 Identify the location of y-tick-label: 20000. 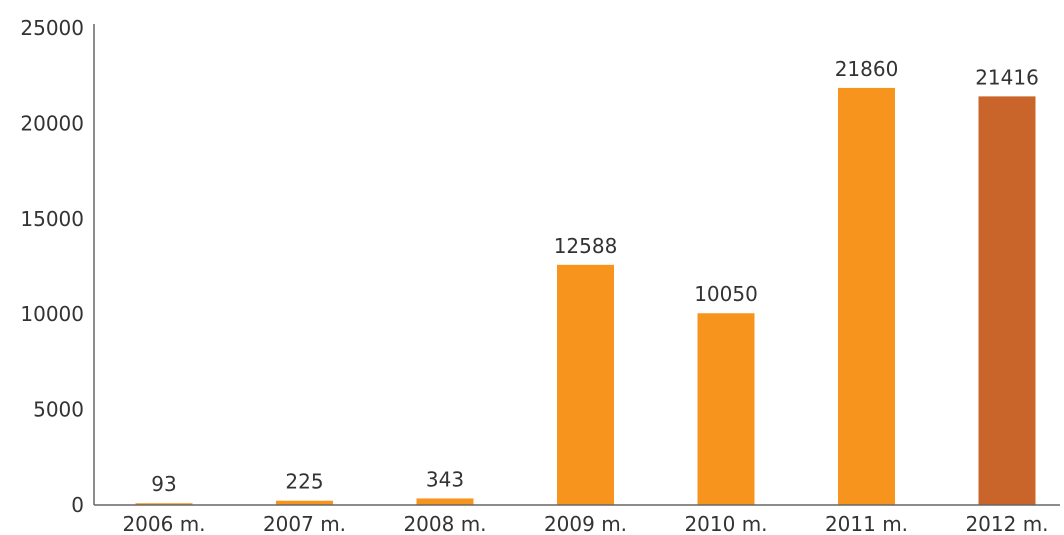
(52, 123).